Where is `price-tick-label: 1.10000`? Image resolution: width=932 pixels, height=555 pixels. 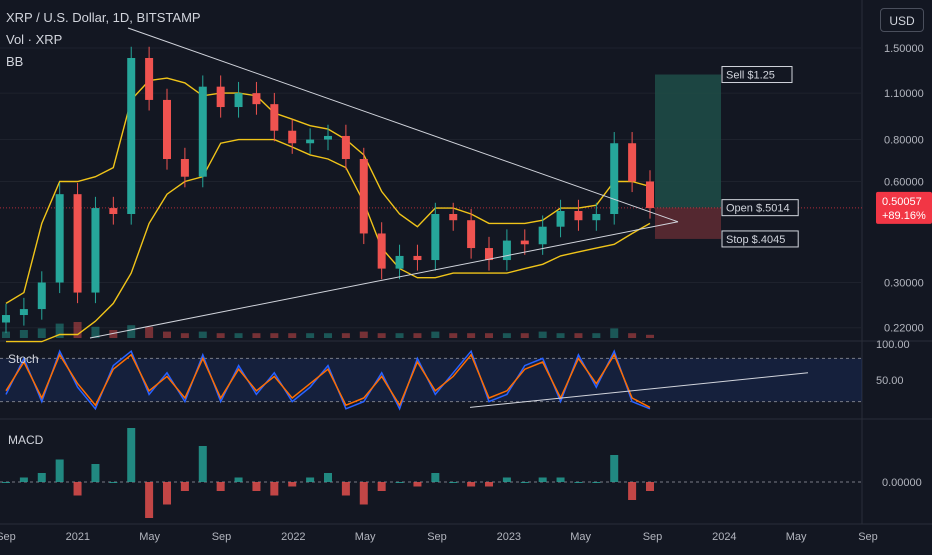
price-tick-label: 1.10000 is located at coordinates (904, 94).